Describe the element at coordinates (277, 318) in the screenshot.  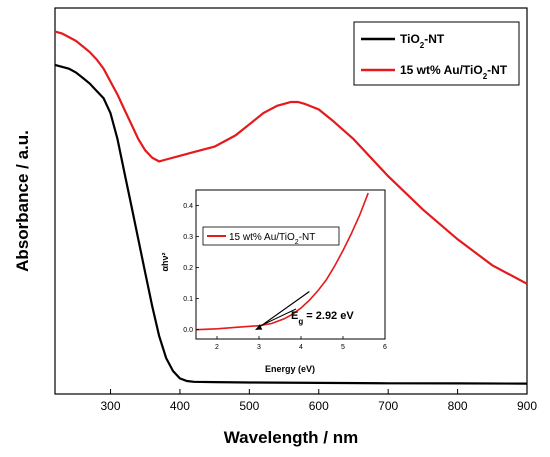
I see `band-gap-arrow` at that location.